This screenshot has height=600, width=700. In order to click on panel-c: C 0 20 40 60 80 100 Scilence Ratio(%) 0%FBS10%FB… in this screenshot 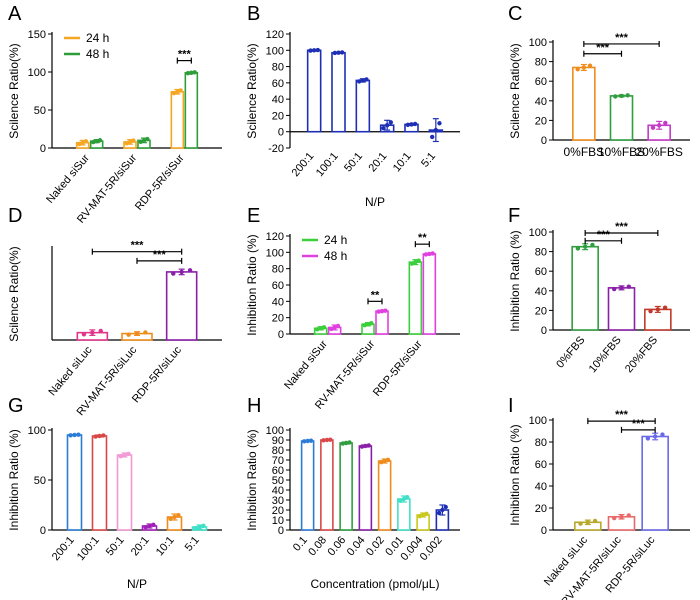, I will do `click(599, 81)`.